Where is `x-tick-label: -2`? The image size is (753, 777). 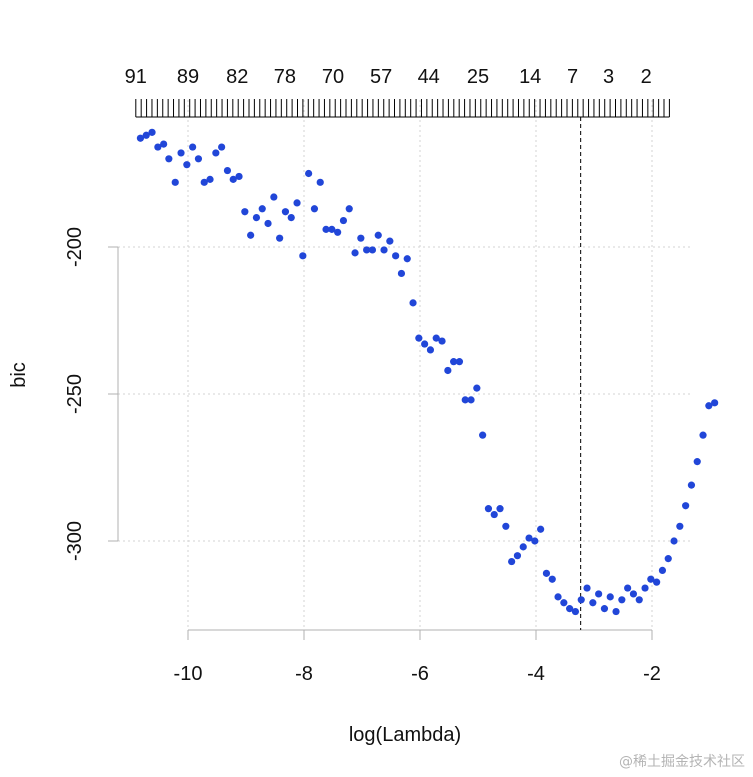 x-tick-label: -2 is located at coordinates (652, 674).